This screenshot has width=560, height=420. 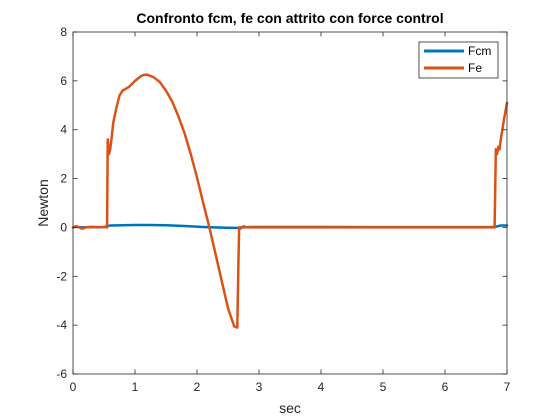 I want to click on x-tick-label: 2, so click(x=197, y=387).